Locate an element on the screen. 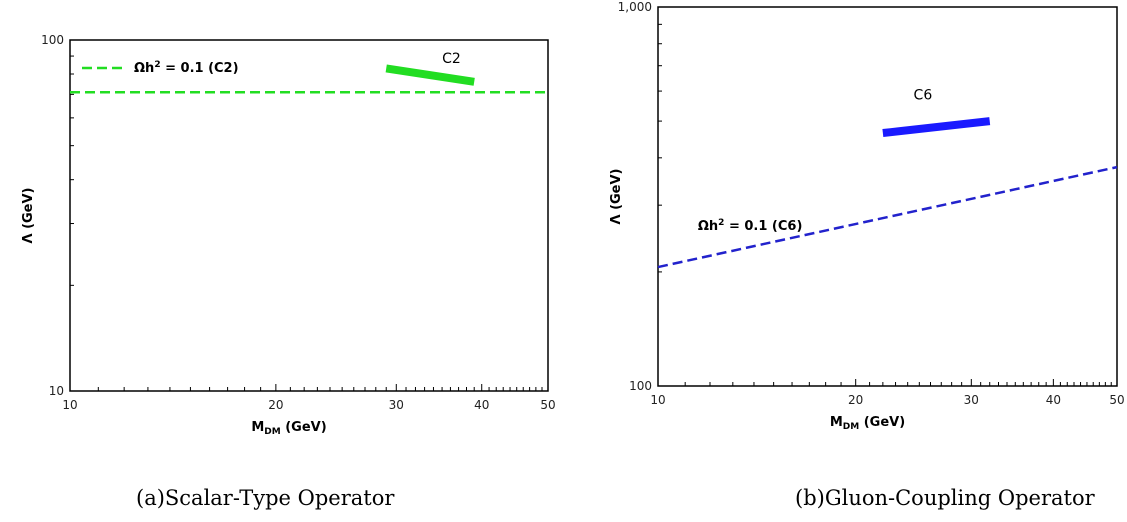 This screenshot has width=1127, height=522. gluon-x-tick-label: 40 is located at coordinates (1053, 400).